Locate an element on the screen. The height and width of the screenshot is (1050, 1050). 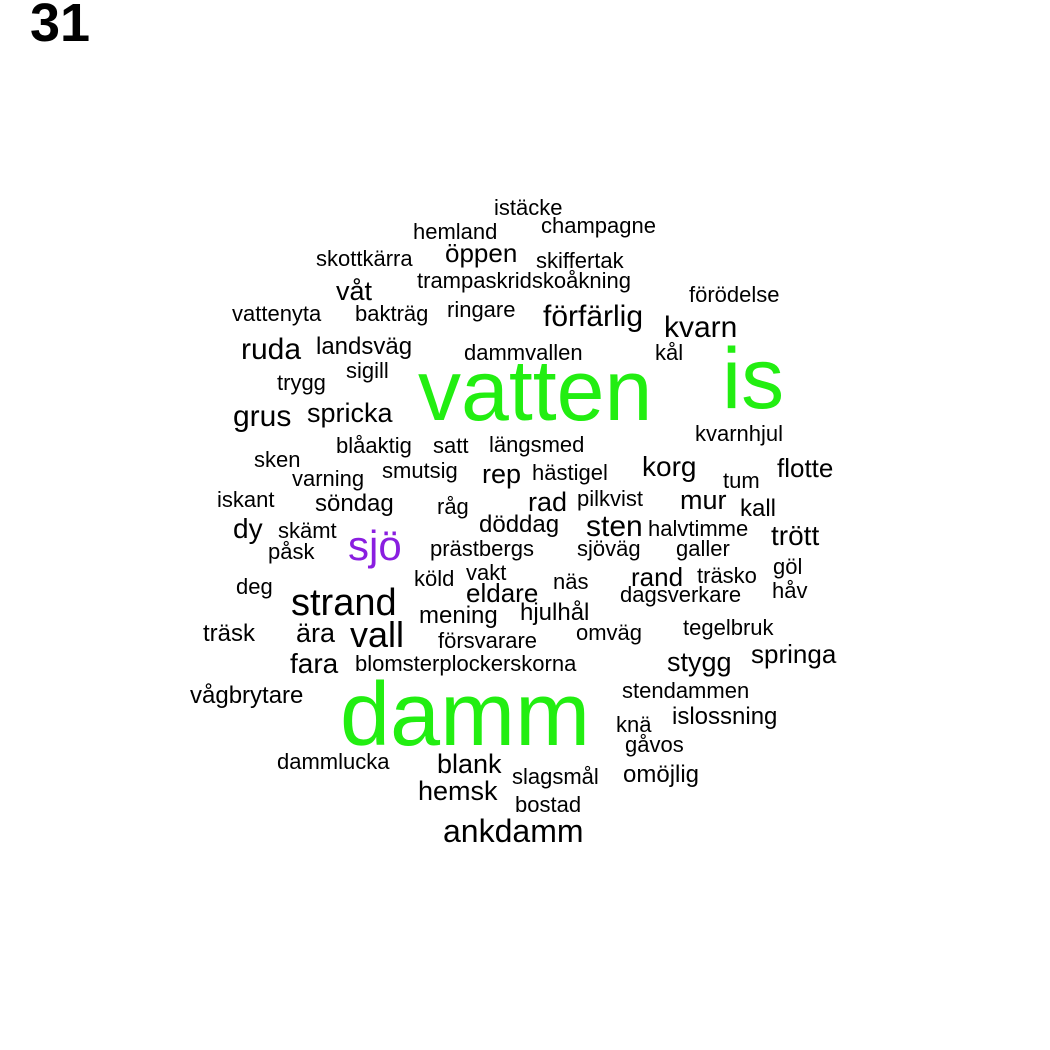
word-trask: träsk is located at coordinates (229, 633).